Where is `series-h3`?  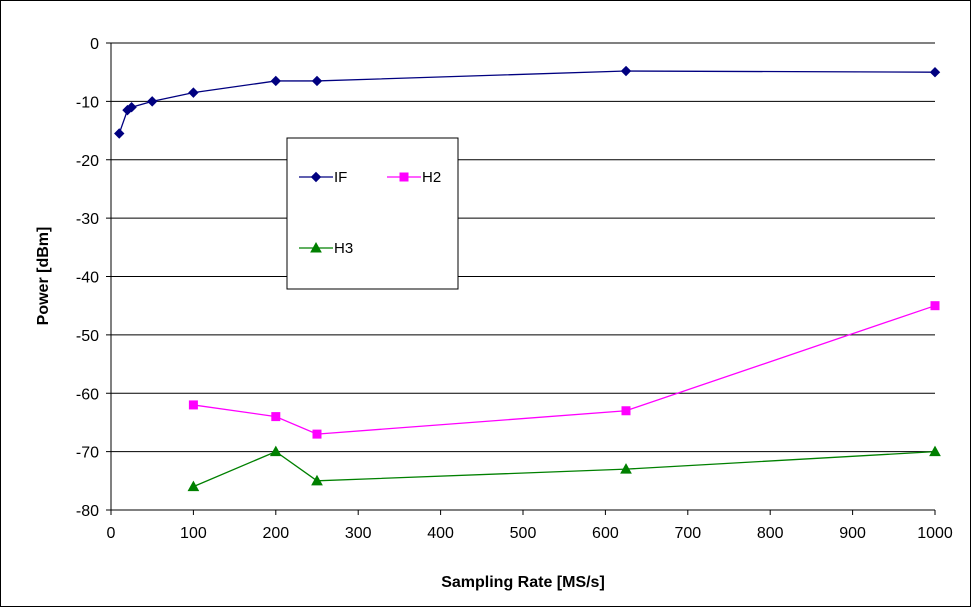 series-h3 is located at coordinates (564, 468).